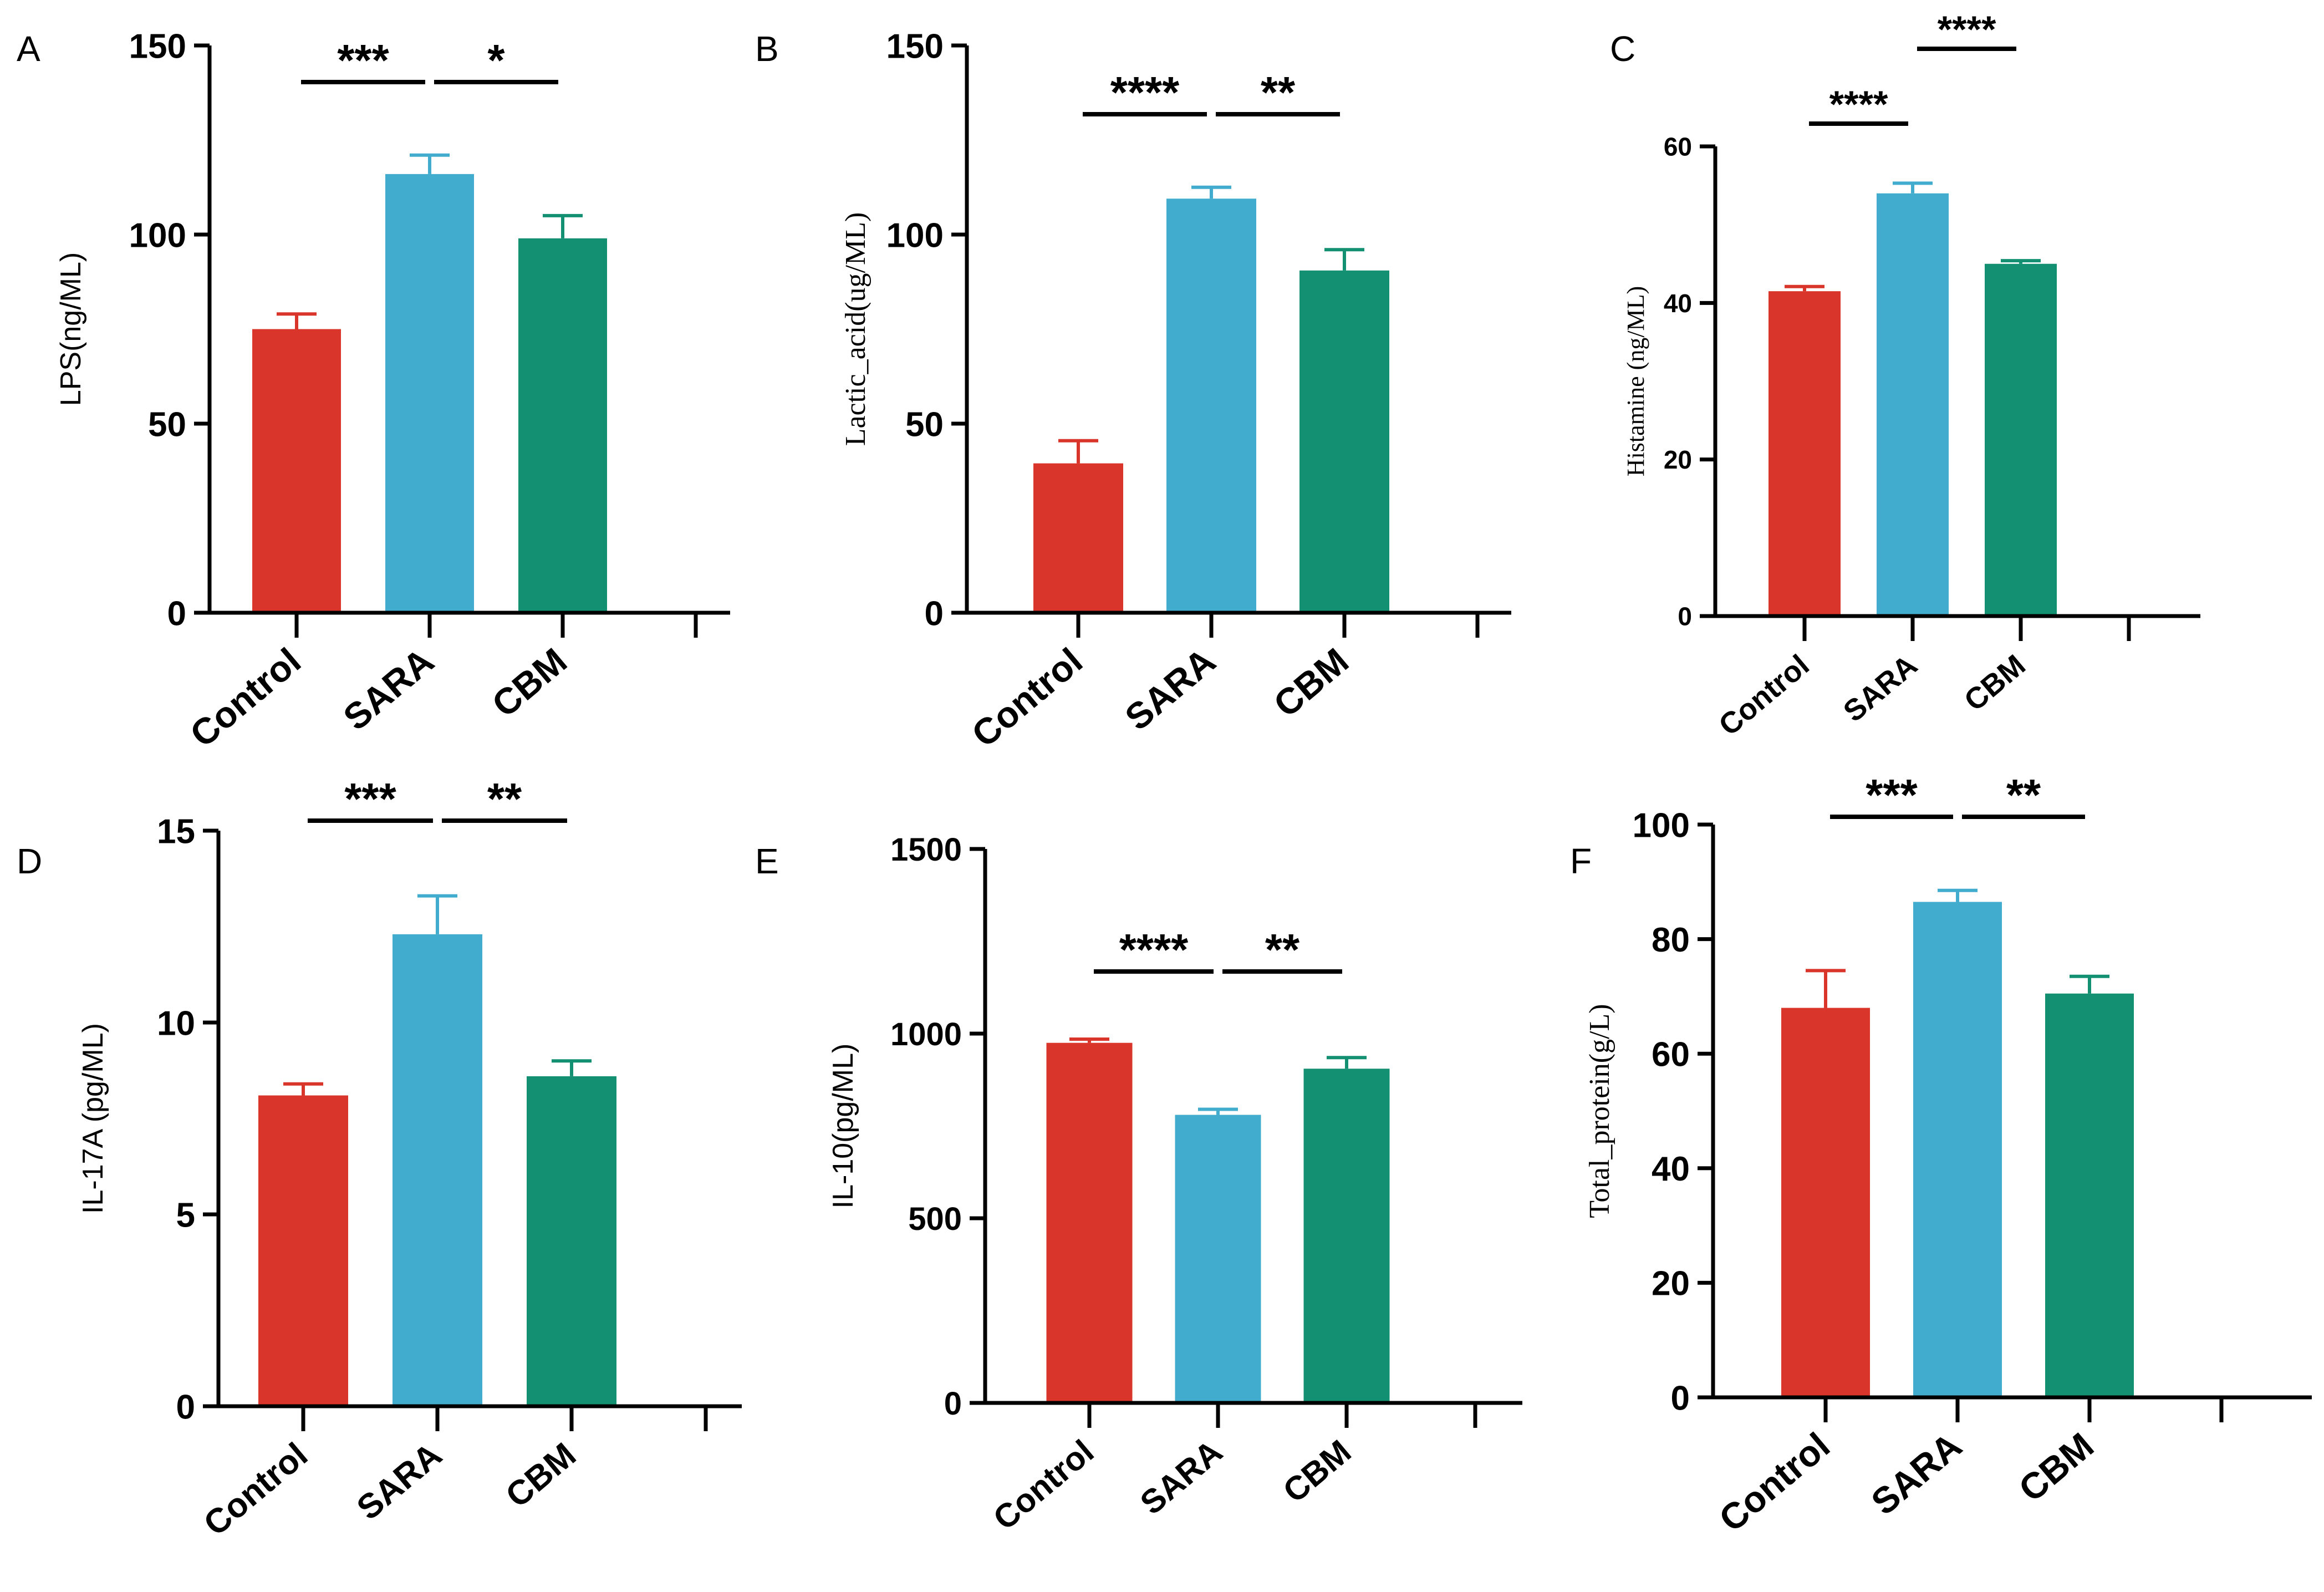 The image size is (2324, 1592). I want to click on y-tick-label: 5, so click(186, 1215).